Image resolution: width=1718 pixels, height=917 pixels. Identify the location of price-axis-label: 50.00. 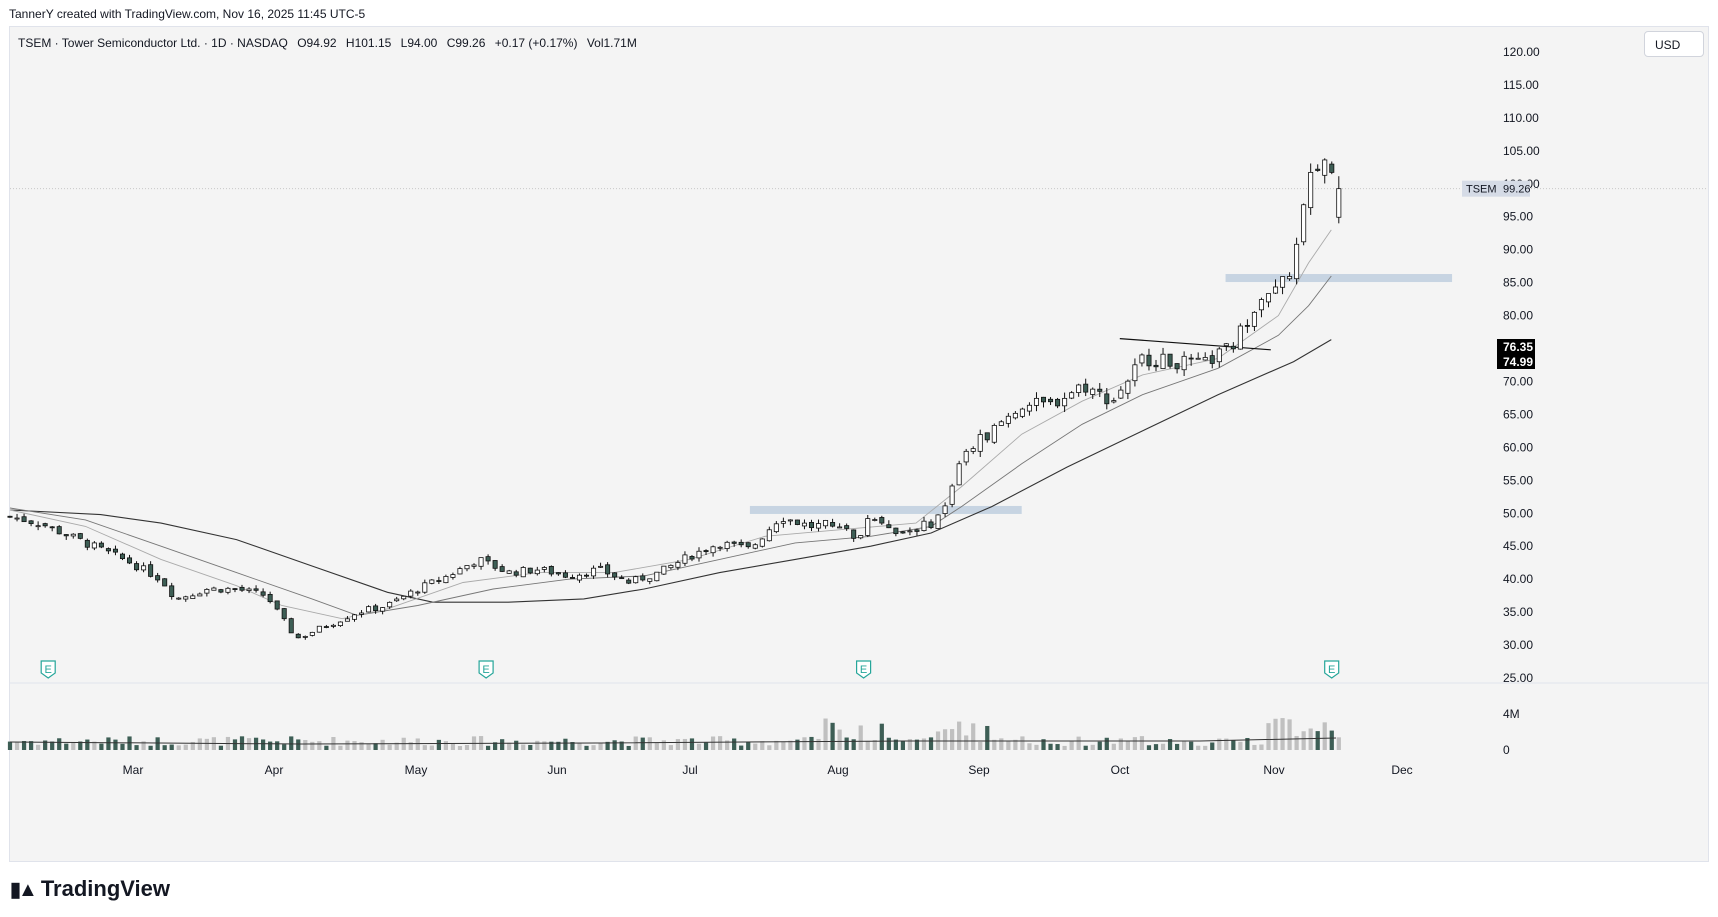
(1518, 513).